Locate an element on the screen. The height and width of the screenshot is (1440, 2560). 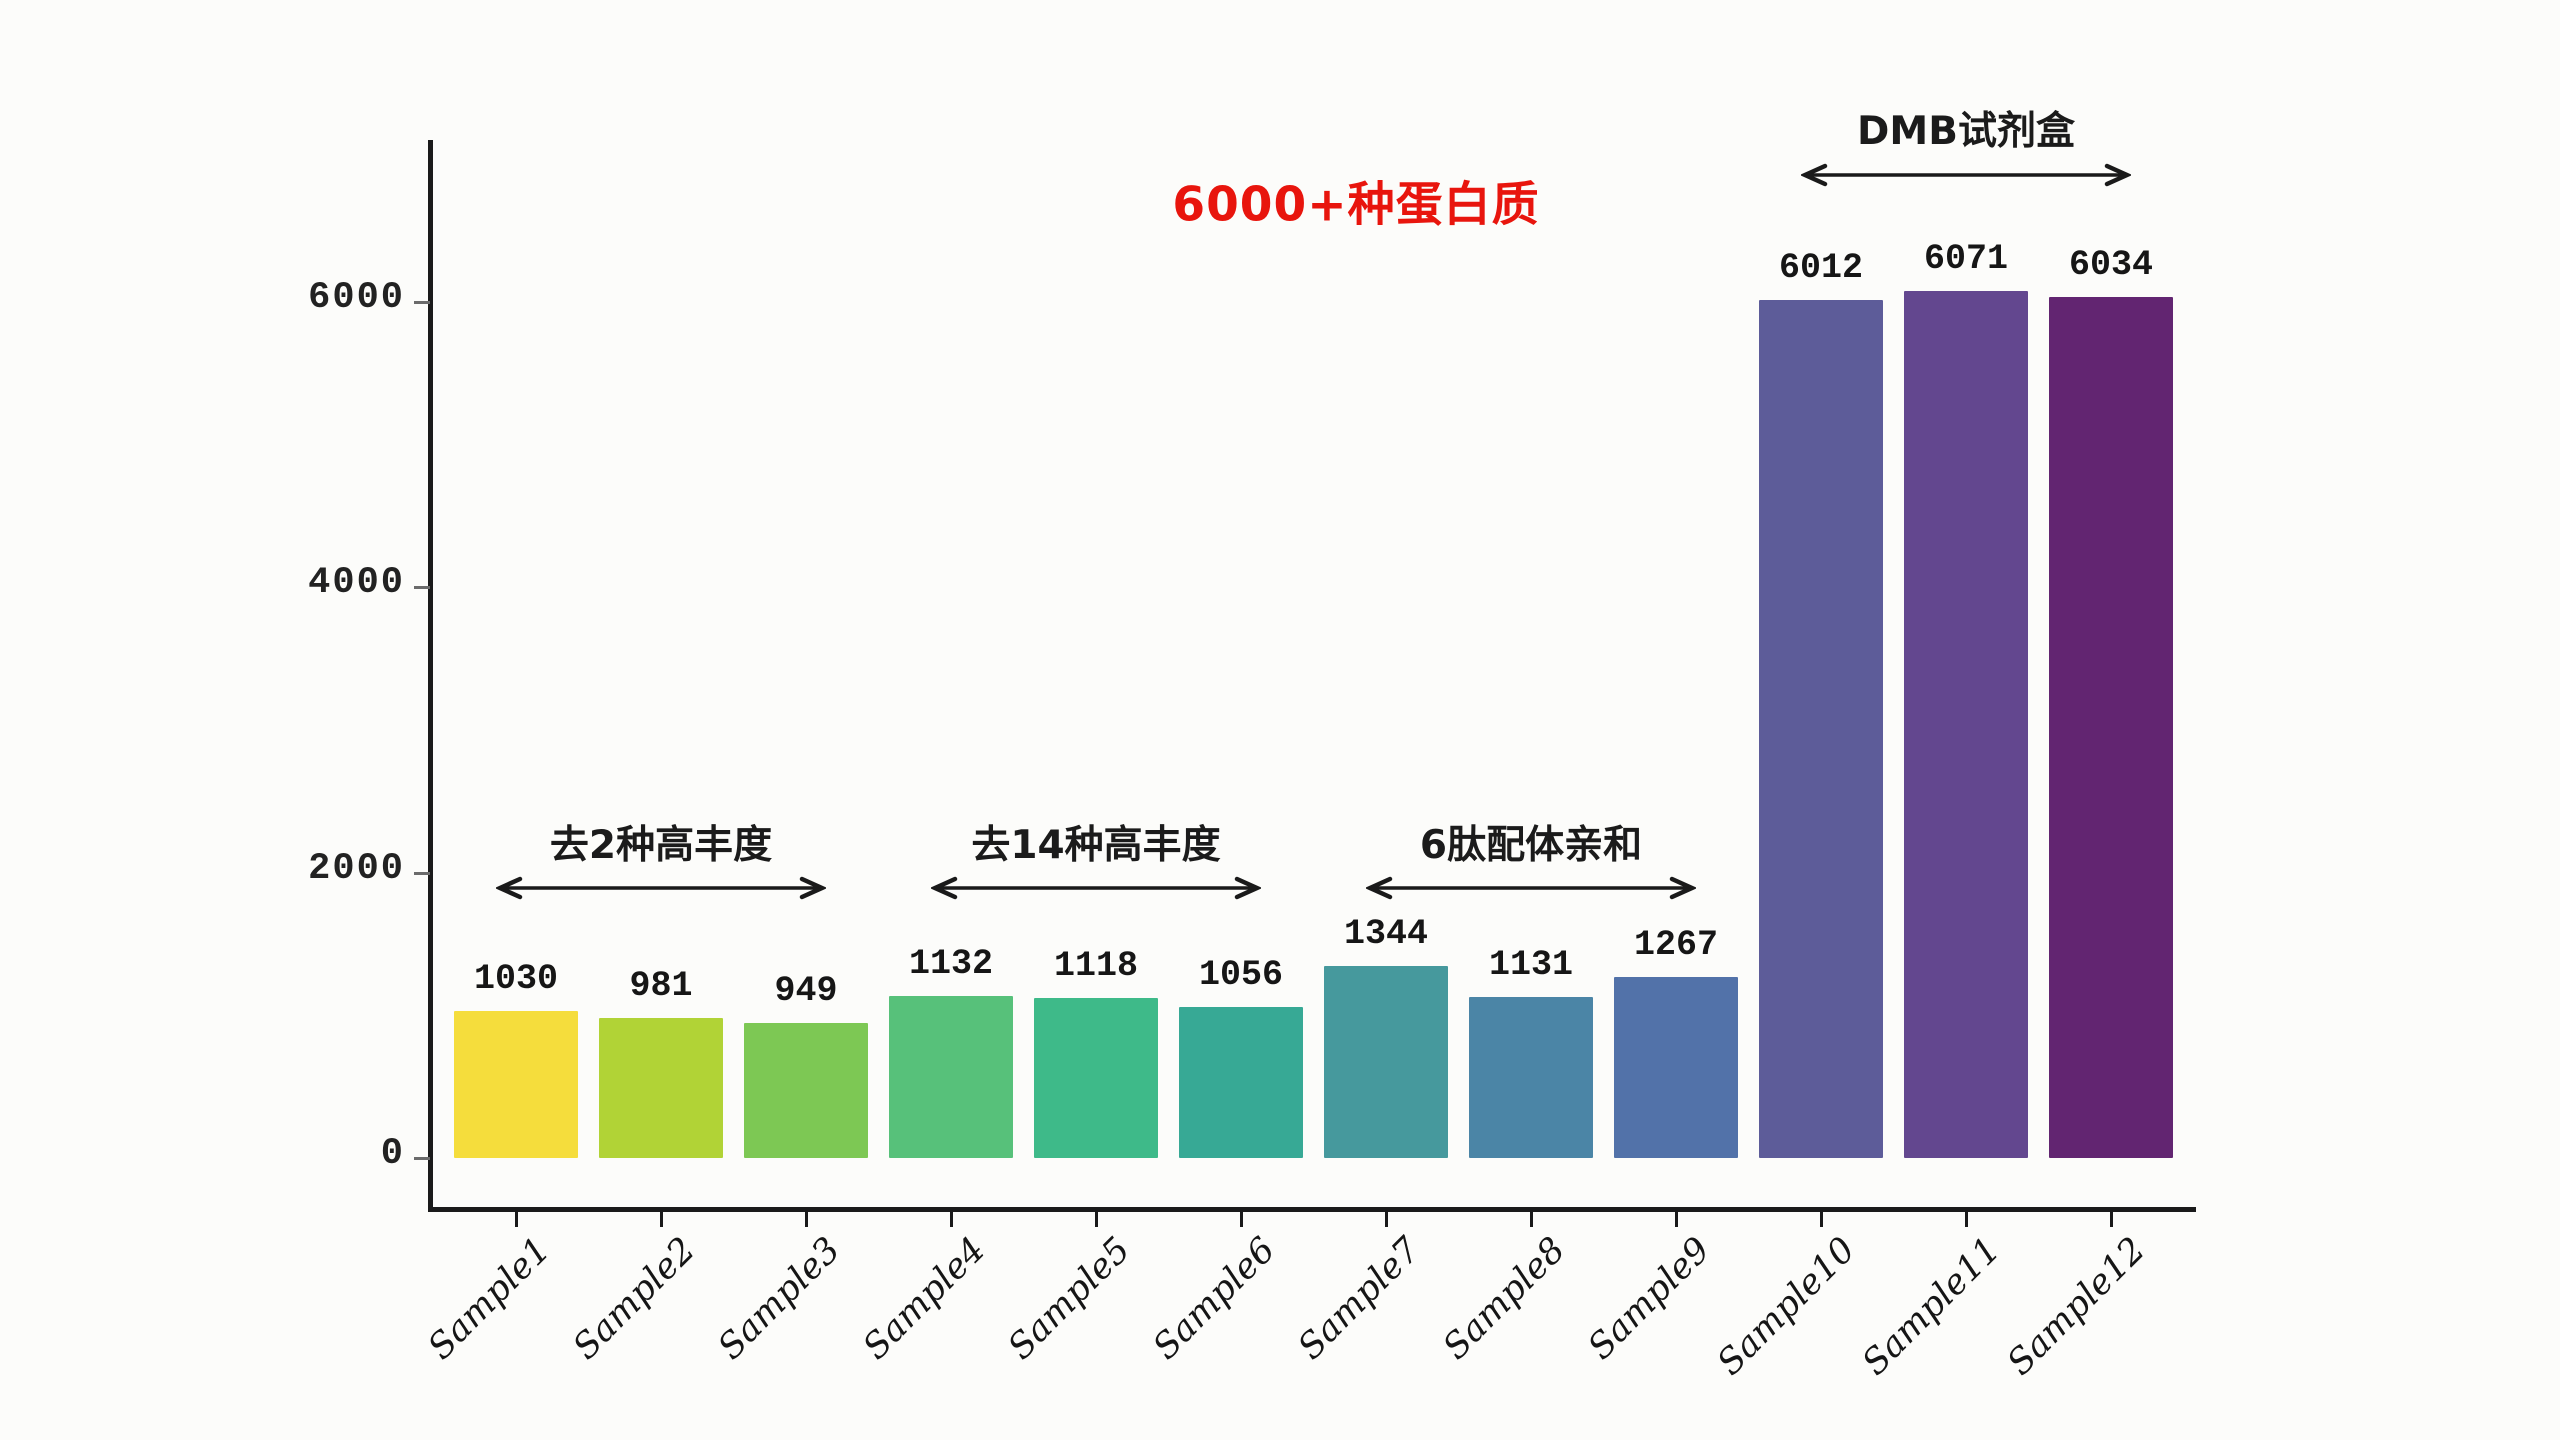
y-tick-label: 0 is located at coordinates (392, 1154).